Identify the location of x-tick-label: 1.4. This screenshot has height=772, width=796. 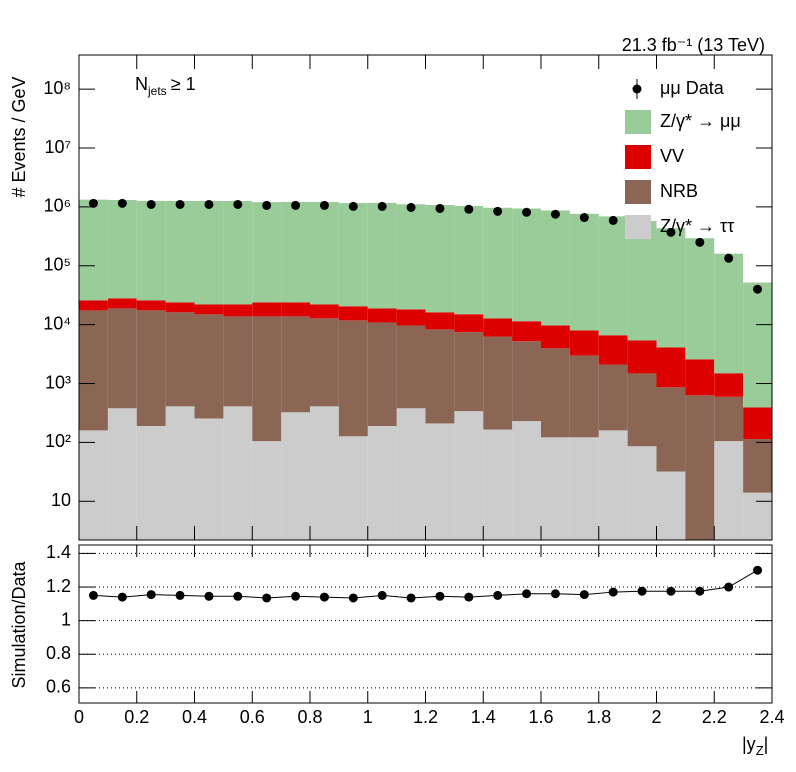
(483, 717).